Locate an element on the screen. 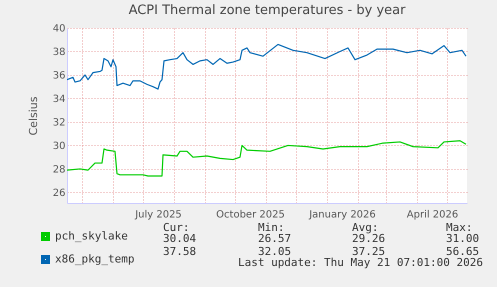 The height and width of the screenshot is (287, 497). x-tick-label: October 2025 is located at coordinates (250, 215).